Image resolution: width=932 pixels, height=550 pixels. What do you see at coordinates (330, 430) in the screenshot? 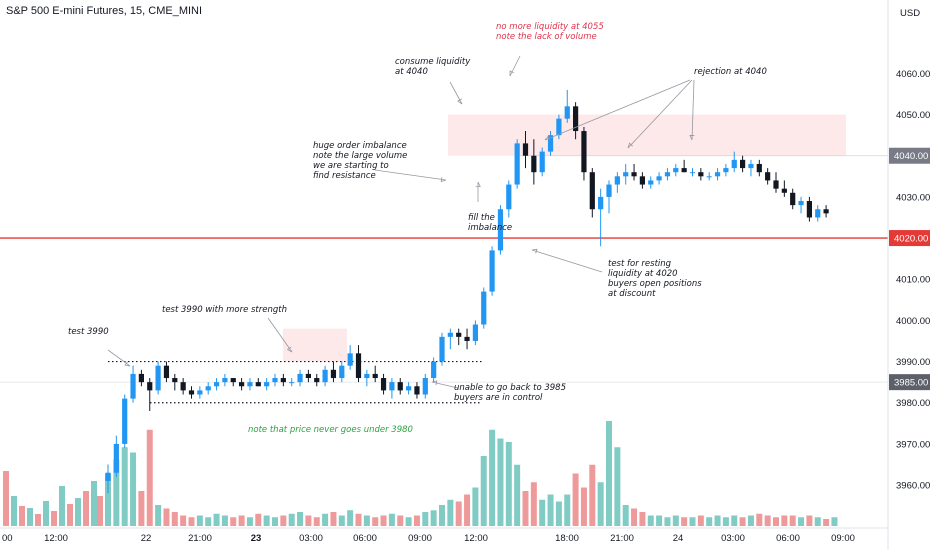
I see `annotation-text: note that price never goes under 3980` at bounding box center [330, 430].